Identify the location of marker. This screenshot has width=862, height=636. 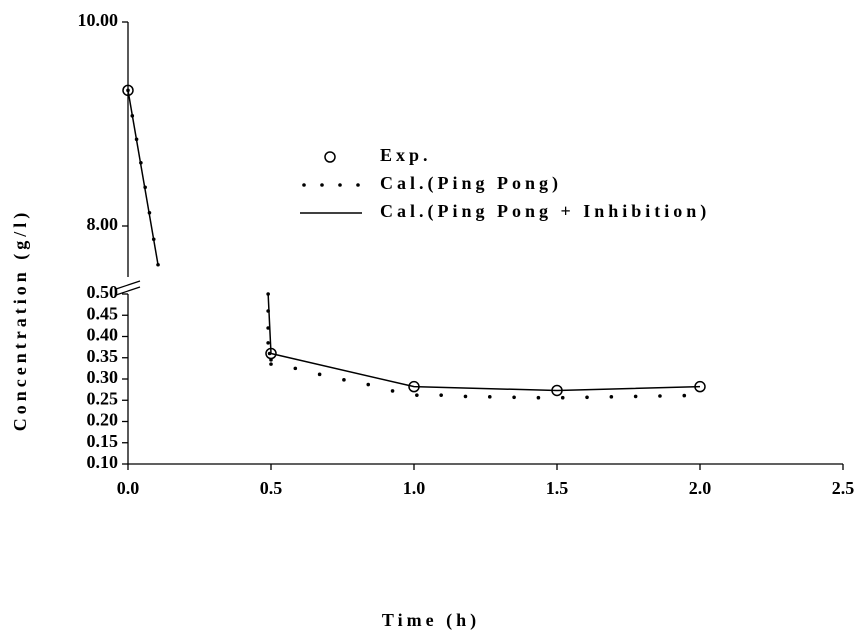
(128, 90).